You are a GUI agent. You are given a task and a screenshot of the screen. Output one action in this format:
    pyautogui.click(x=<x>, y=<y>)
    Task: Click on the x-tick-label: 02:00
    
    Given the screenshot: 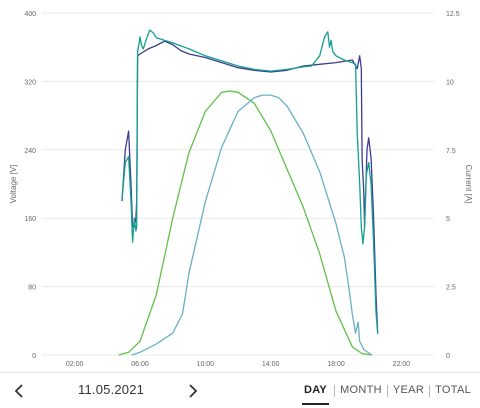 What is the action you would take?
    pyautogui.click(x=75, y=364)
    